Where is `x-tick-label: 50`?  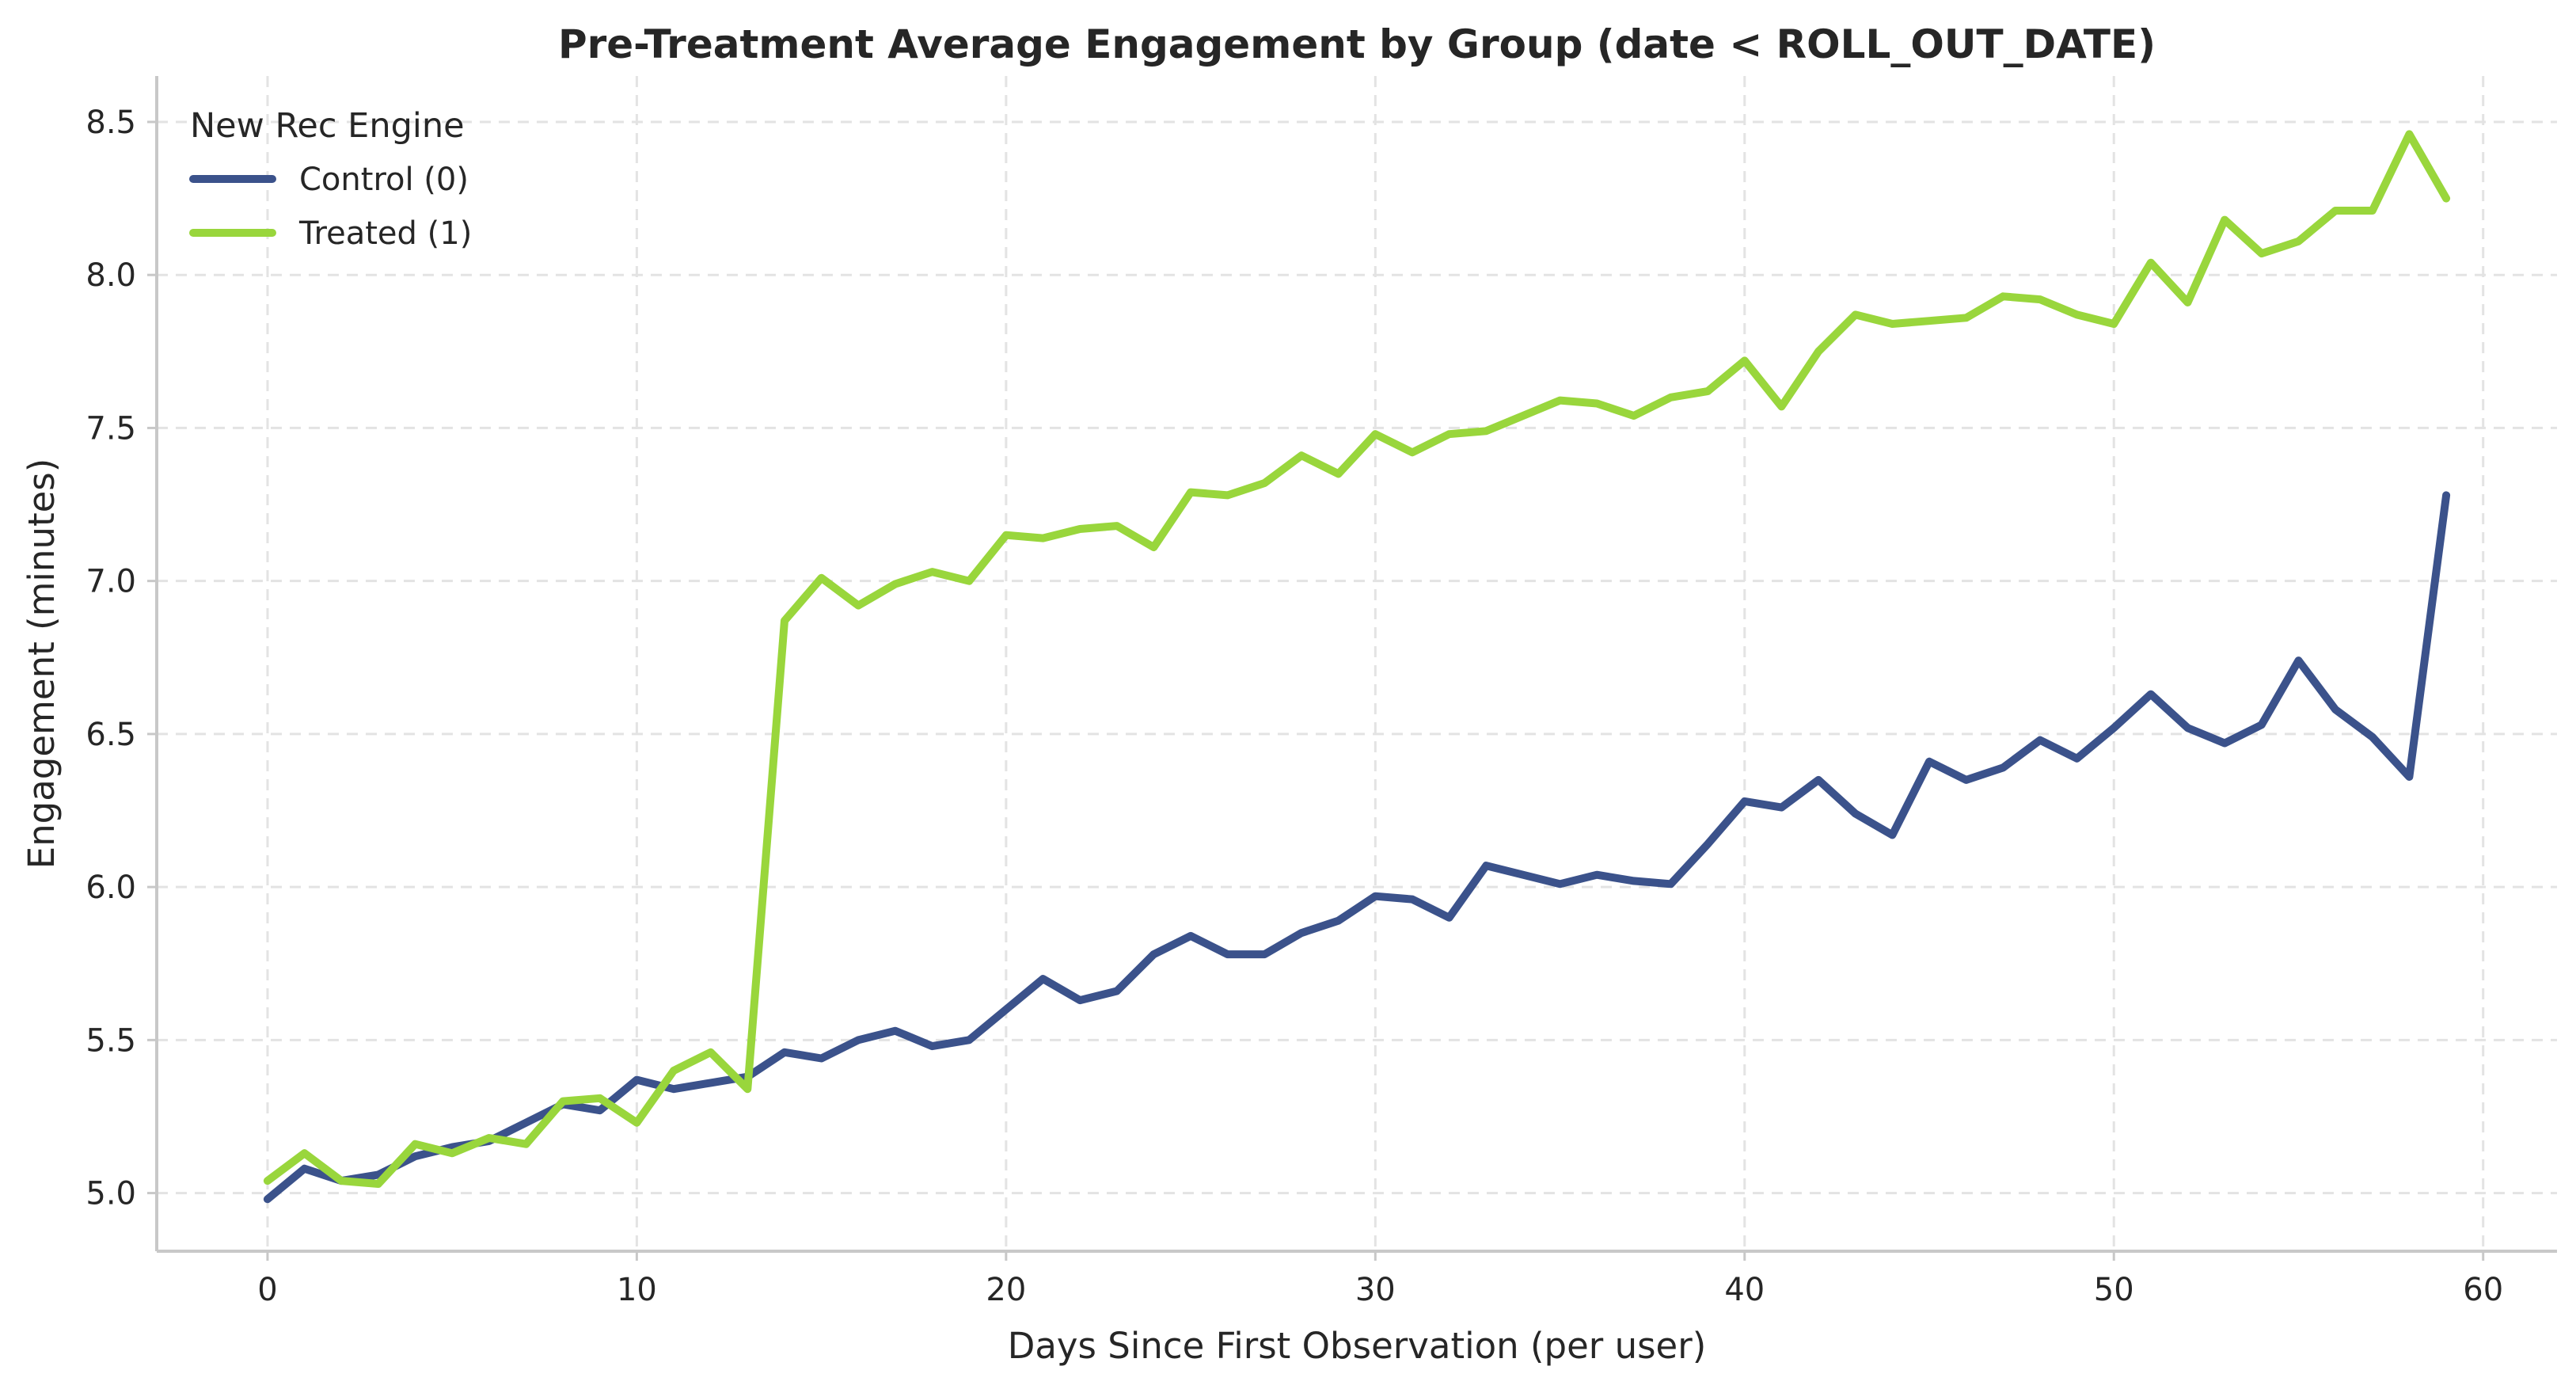 x-tick-label: 50 is located at coordinates (2114, 1290).